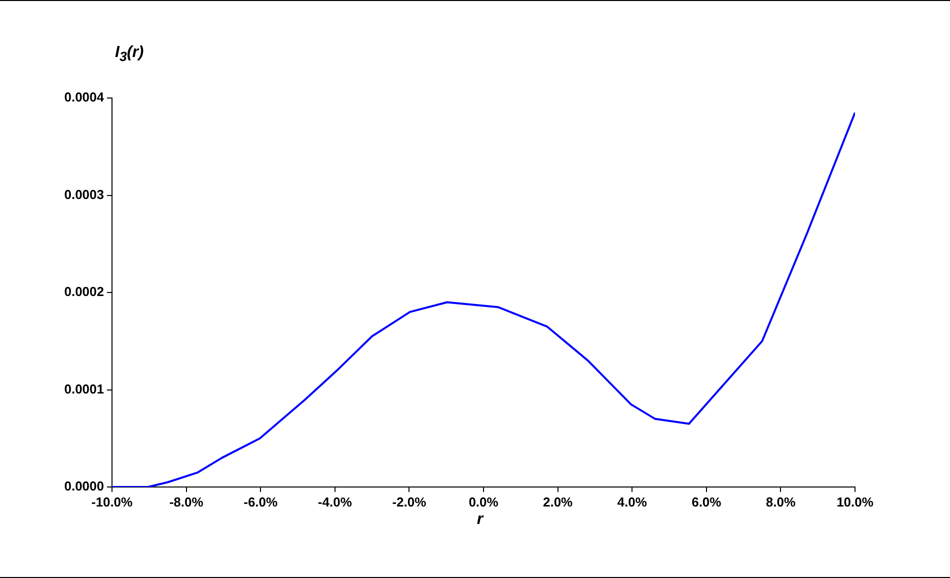  What do you see at coordinates (335, 502) in the screenshot?
I see `x-tick-label: -4.0%` at bounding box center [335, 502].